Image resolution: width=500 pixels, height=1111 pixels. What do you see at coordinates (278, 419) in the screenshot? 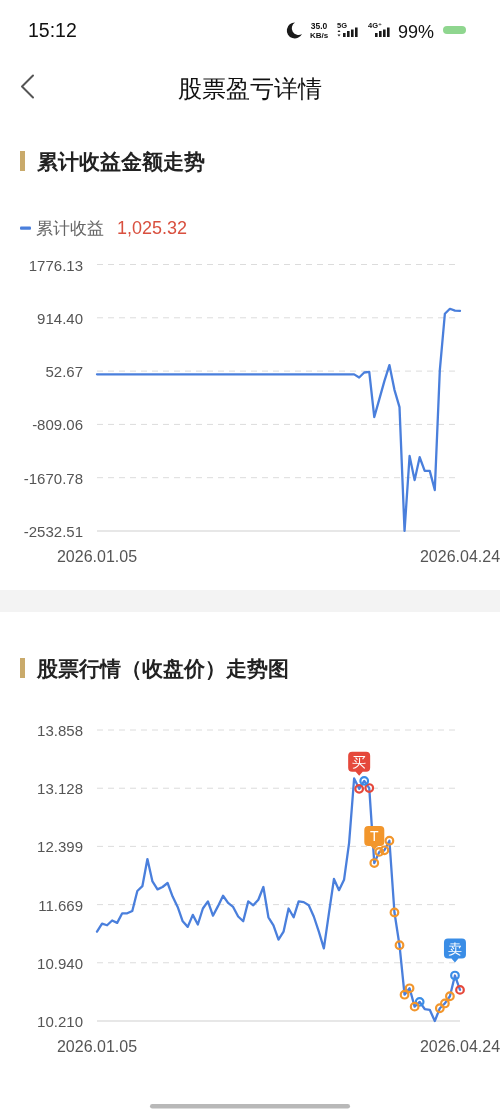
I see `line-series` at bounding box center [278, 419].